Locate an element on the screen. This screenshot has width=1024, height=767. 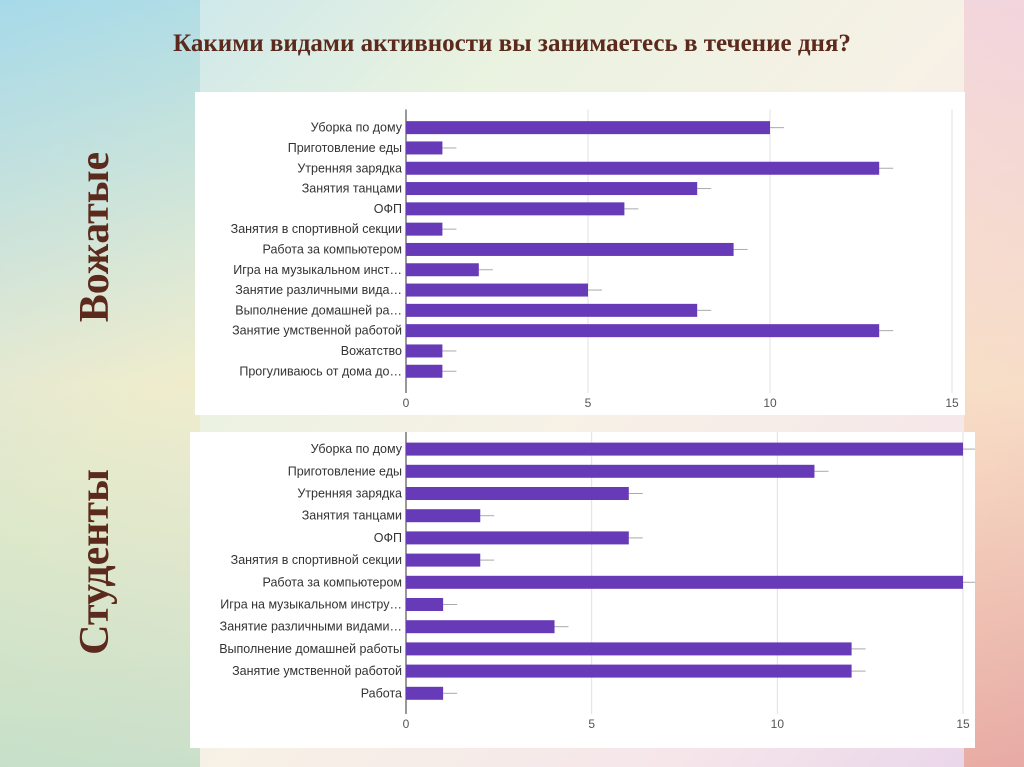
group-label-counselors: Вожатые is located at coordinates (95, 237).